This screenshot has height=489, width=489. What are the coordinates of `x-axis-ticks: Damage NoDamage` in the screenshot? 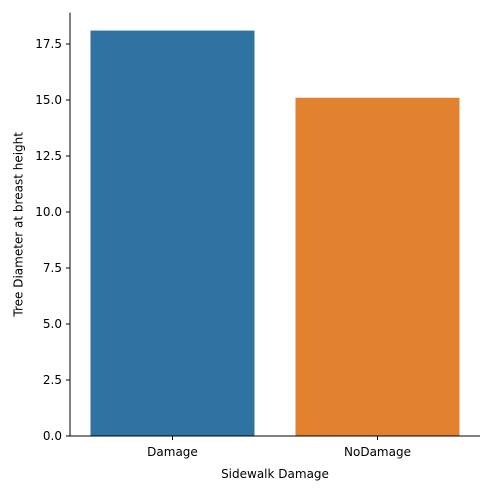 It's located at (279, 447).